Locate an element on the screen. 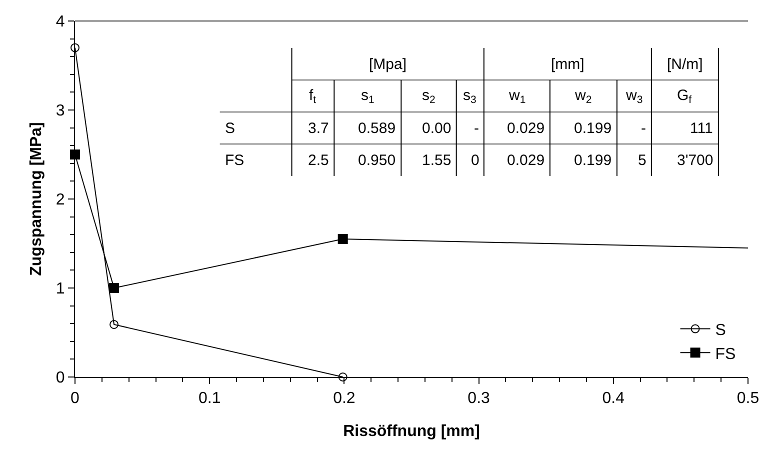 This screenshot has width=771, height=466. annotation: 0.950 is located at coordinates (377, 160).